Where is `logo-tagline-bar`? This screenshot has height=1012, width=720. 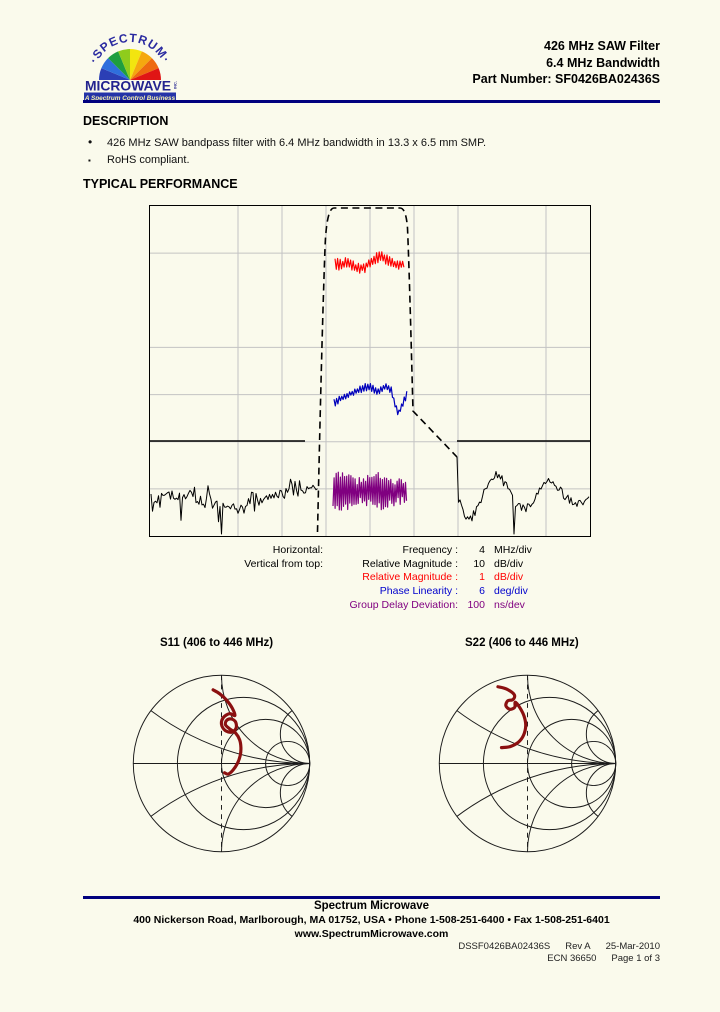
logo-tagline-bar is located at coordinates (130, 97).